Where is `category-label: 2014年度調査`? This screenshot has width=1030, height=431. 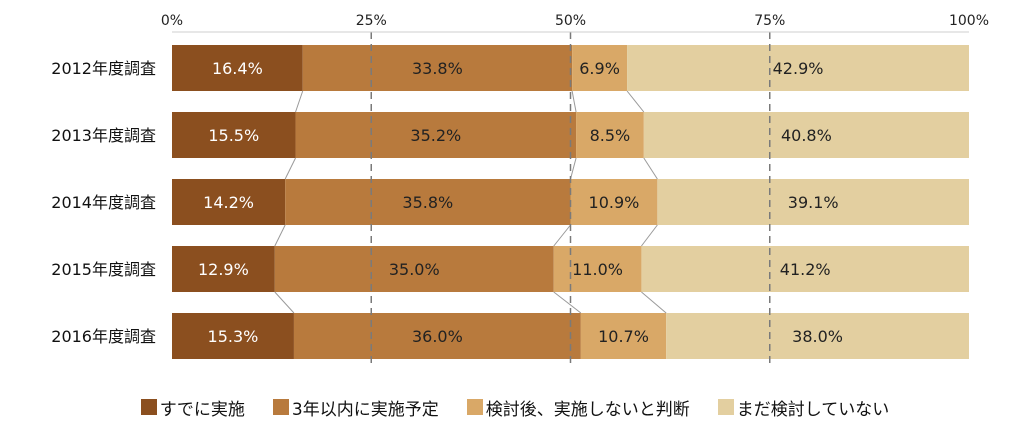
category-label: 2014年度調査 is located at coordinates (103, 202).